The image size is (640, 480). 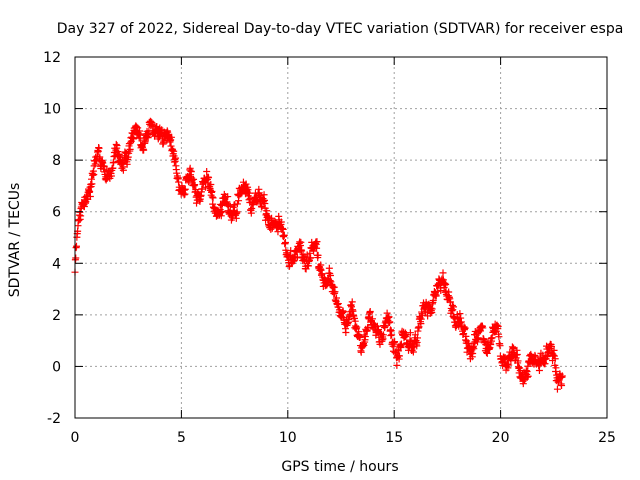 What do you see at coordinates (501, 438) in the screenshot?
I see `x-tick-label: 20` at bounding box center [501, 438].